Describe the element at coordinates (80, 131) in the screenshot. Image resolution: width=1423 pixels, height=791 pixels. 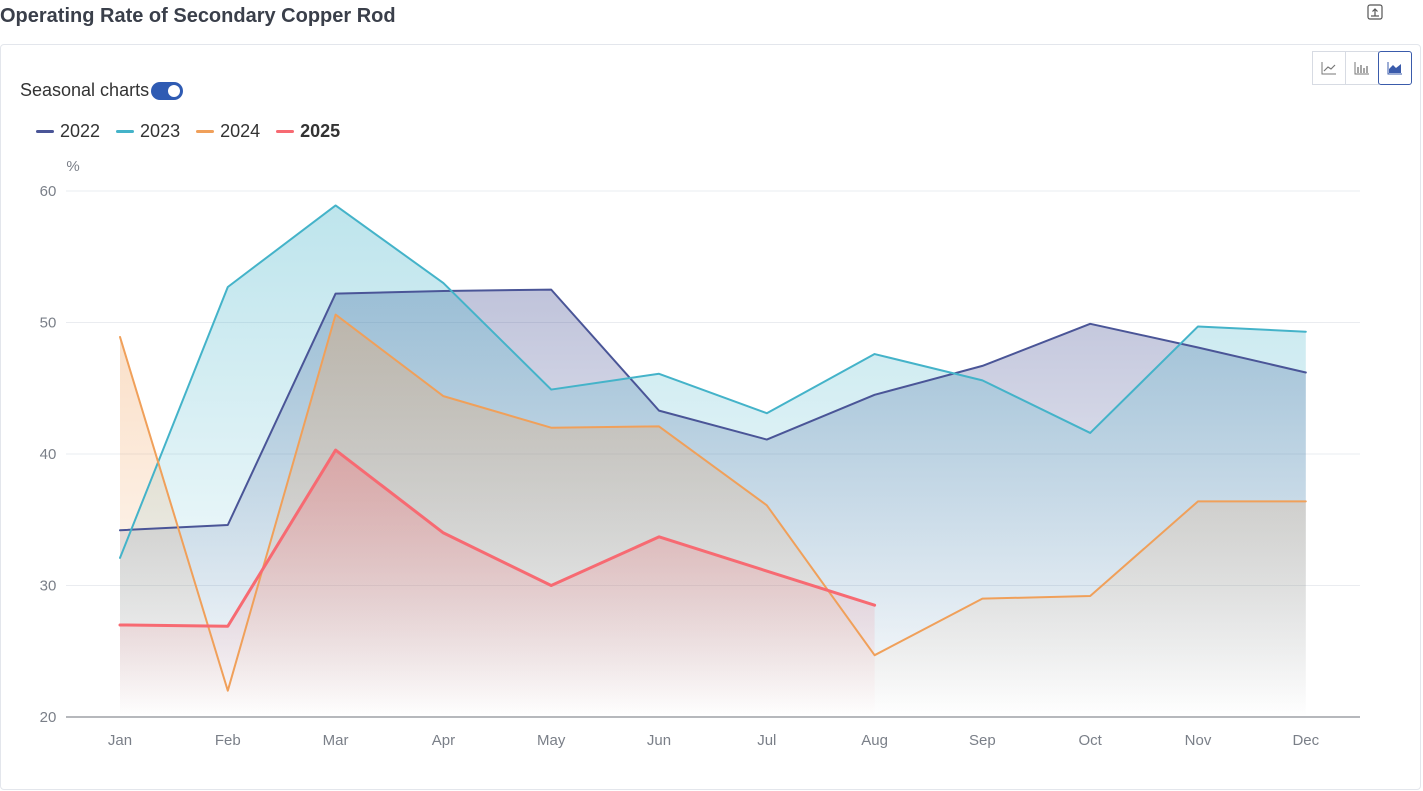
I see `legend-label: 2022` at that location.